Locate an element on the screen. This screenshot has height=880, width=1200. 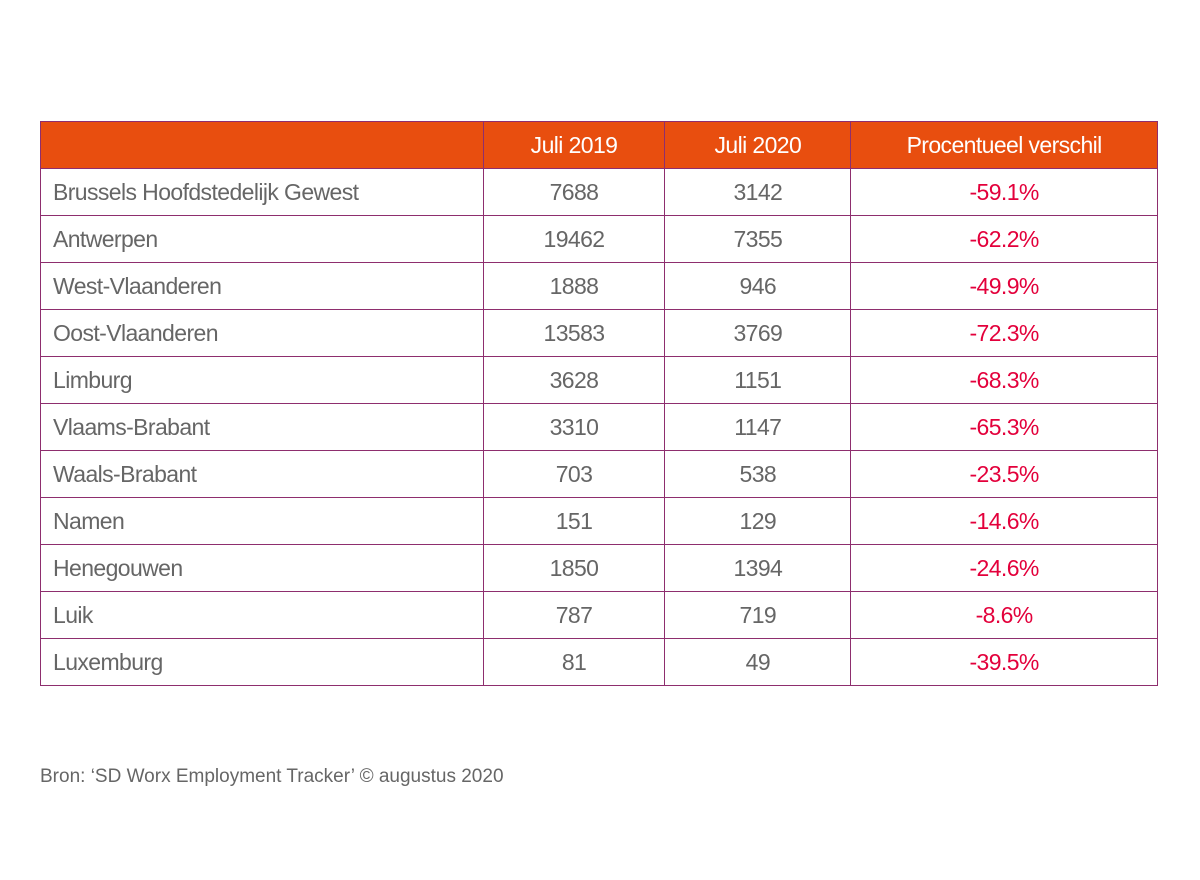
table-row: Limburg 3628 1151 -68.3% is located at coordinates (599, 380).